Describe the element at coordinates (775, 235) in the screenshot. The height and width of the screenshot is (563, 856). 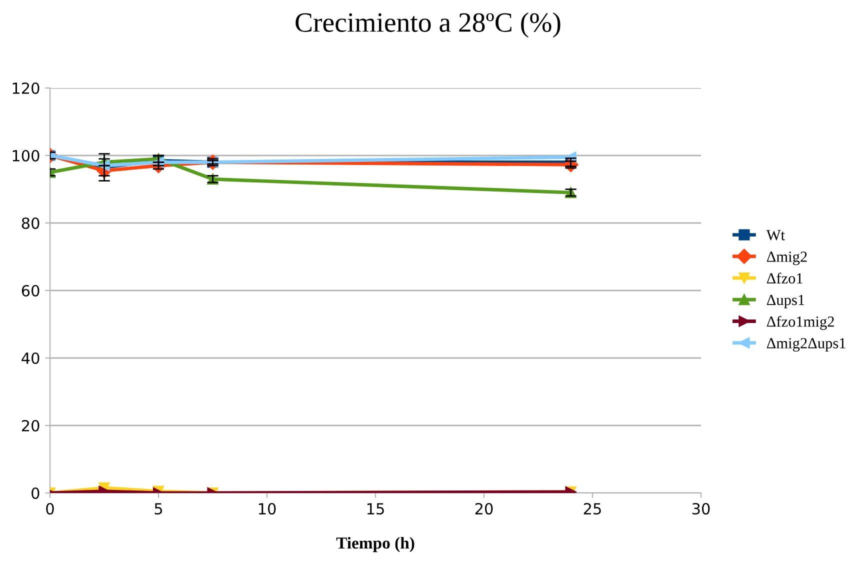
I see `legend-label: Wt` at that location.